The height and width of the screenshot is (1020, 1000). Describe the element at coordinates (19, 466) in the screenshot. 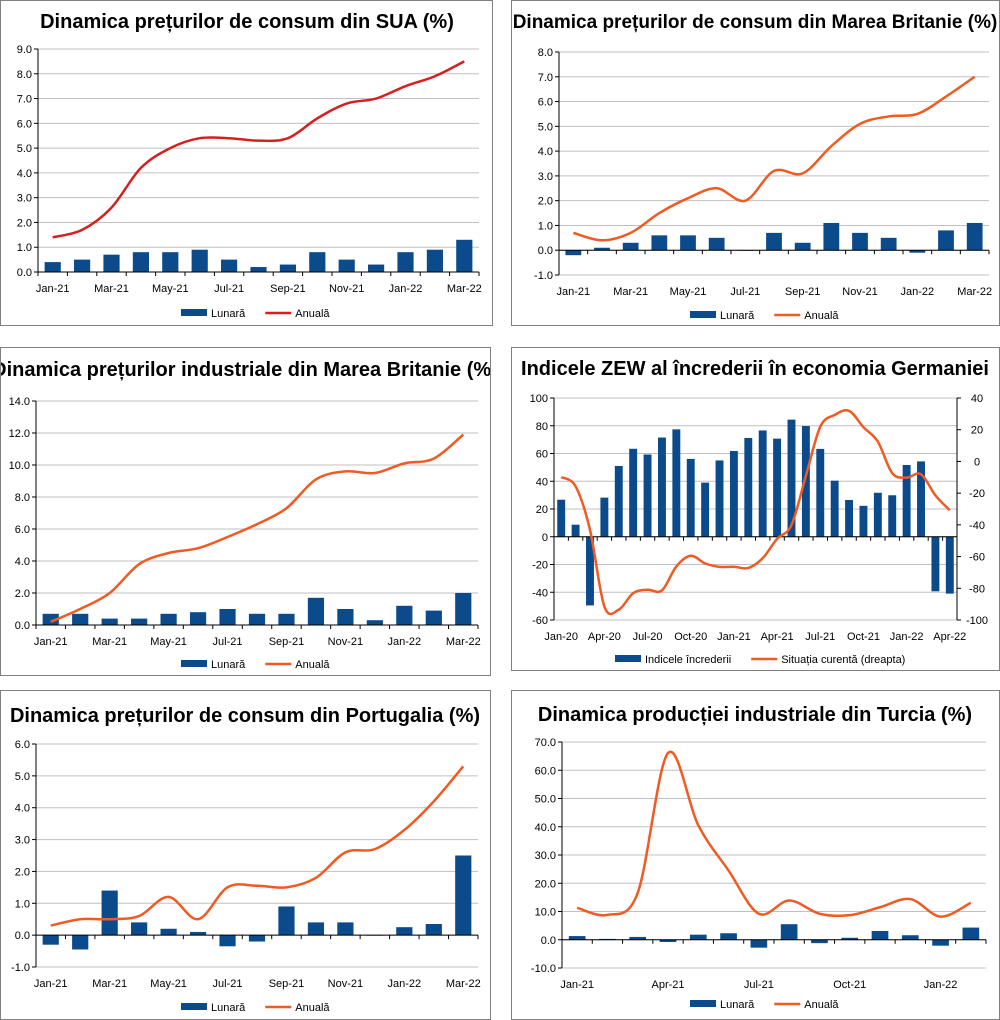

I see `y-tick-label: 10.0` at that location.